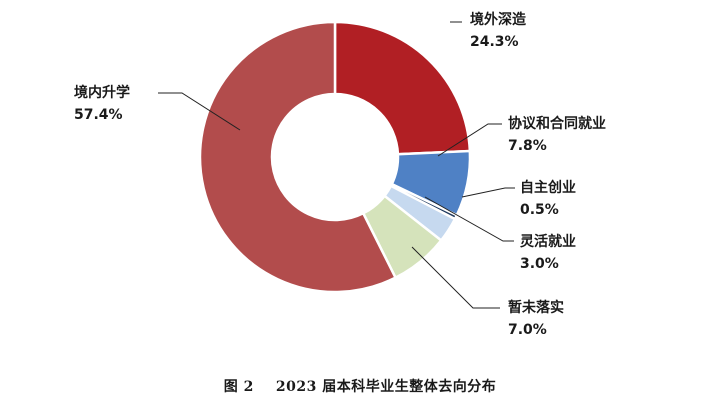 This screenshot has height=410, width=720. What do you see at coordinates (536, 307) in the screenshot?
I see `slice-label-5: 暂未落实` at bounding box center [536, 307].